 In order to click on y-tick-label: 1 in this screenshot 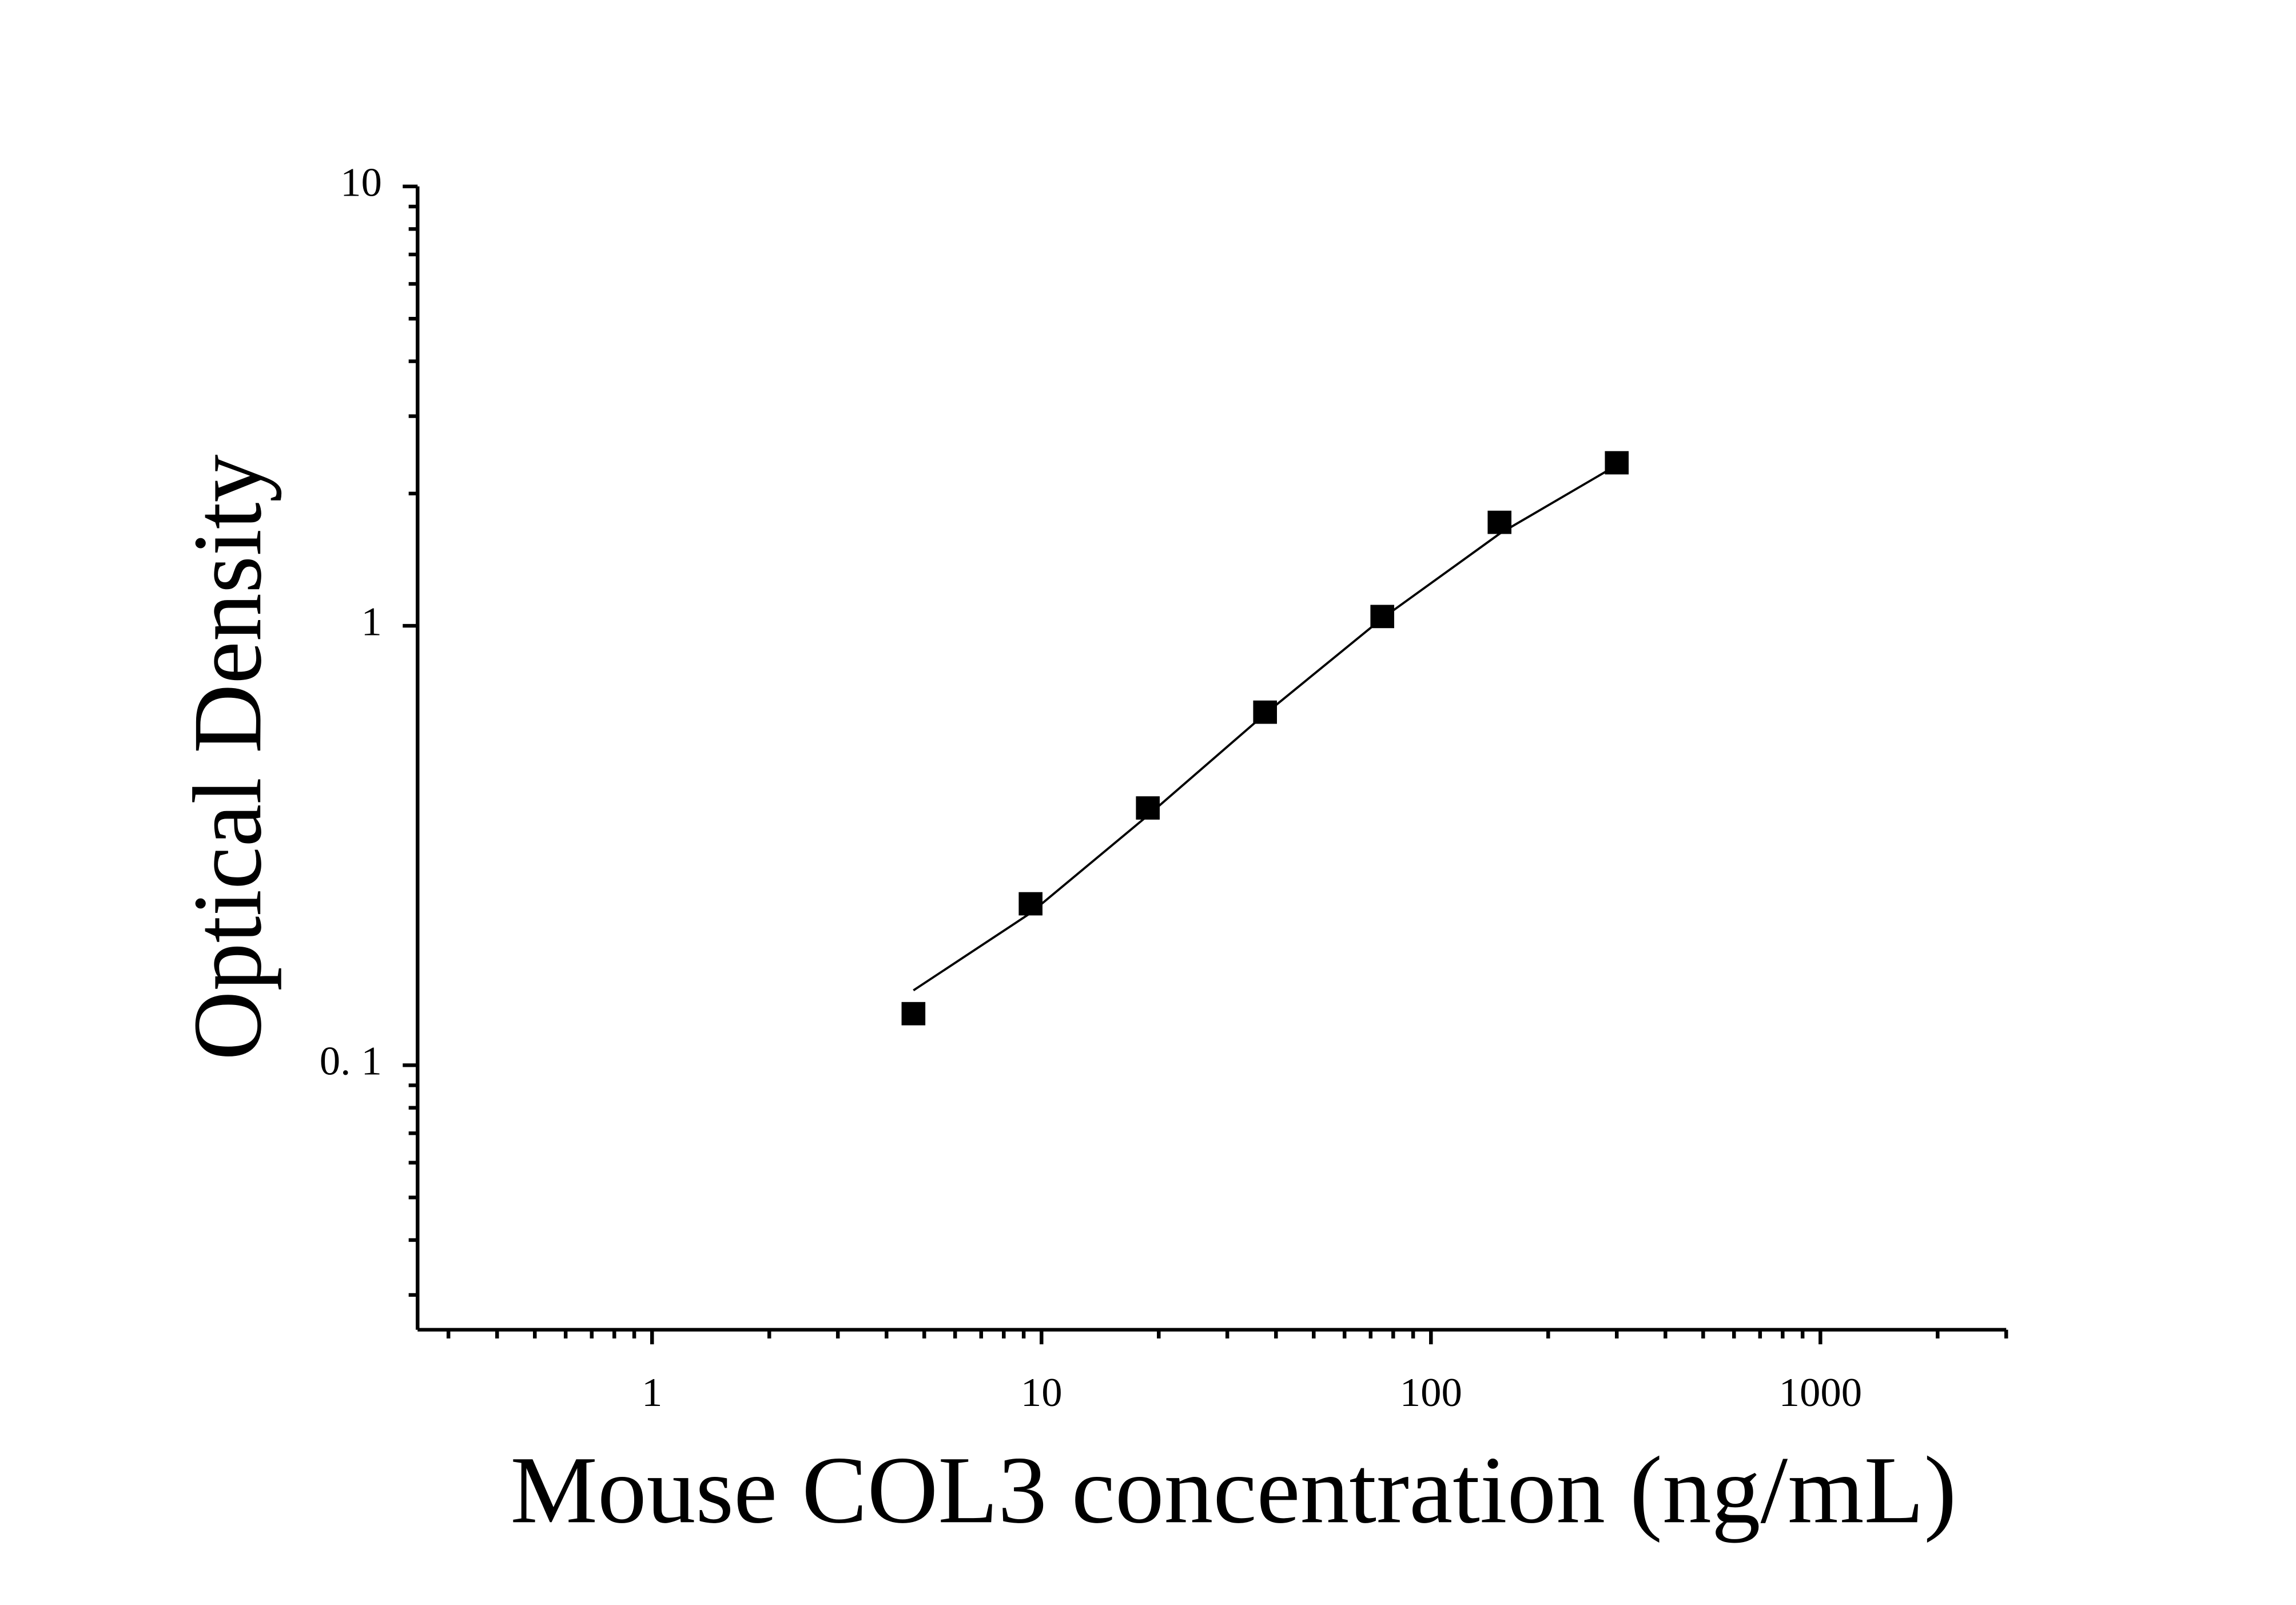, I will do `click(371, 621)`.